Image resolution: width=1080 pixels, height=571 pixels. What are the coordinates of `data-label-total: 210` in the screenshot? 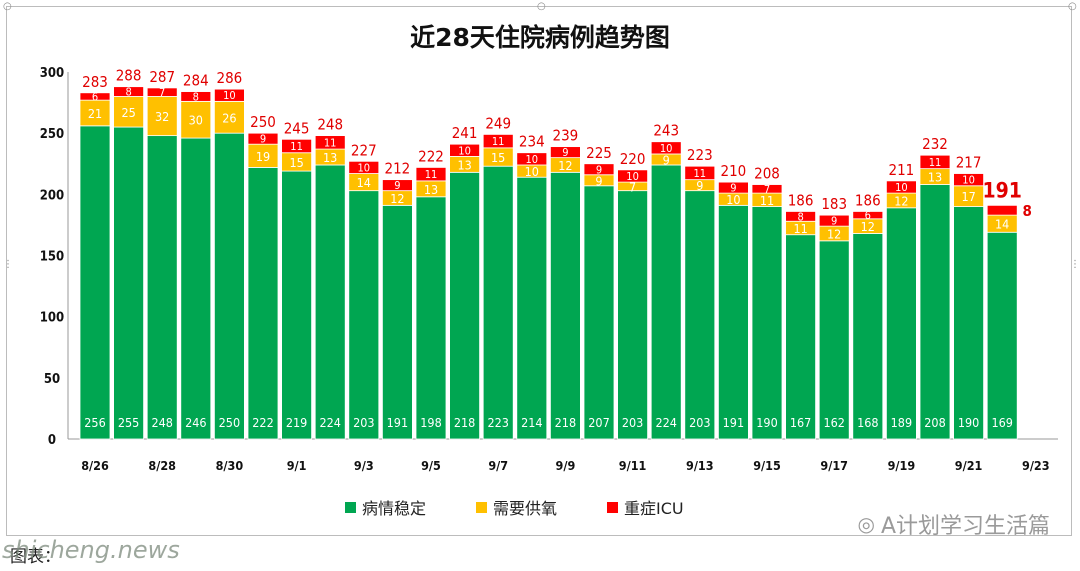 It's located at (734, 171).